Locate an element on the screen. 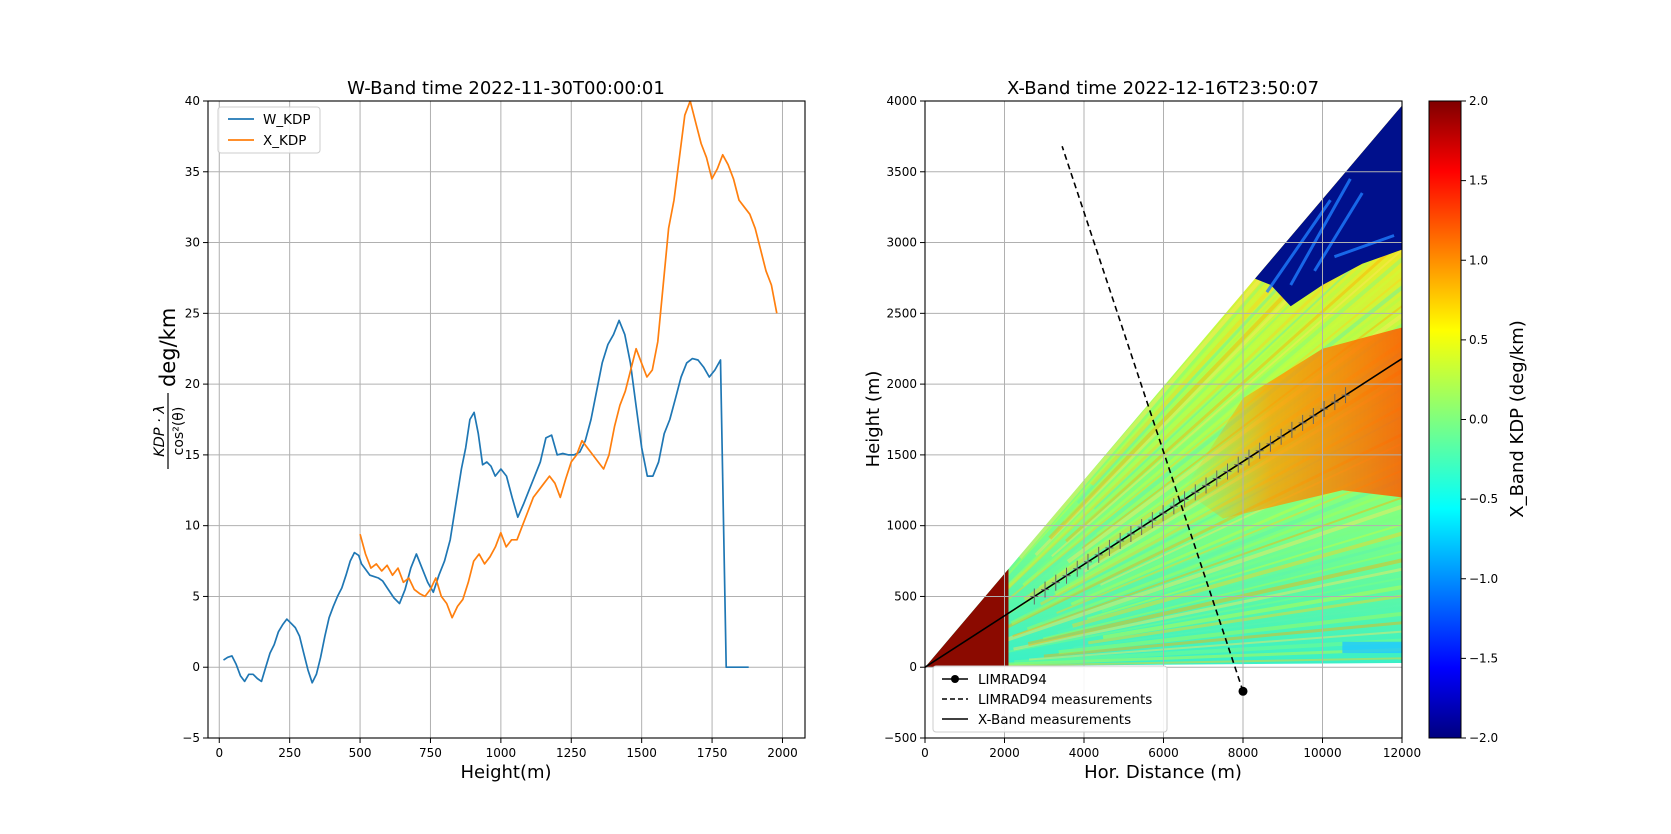 This screenshot has width=1671, height=834. limrad94-point is located at coordinates (1243, 691).